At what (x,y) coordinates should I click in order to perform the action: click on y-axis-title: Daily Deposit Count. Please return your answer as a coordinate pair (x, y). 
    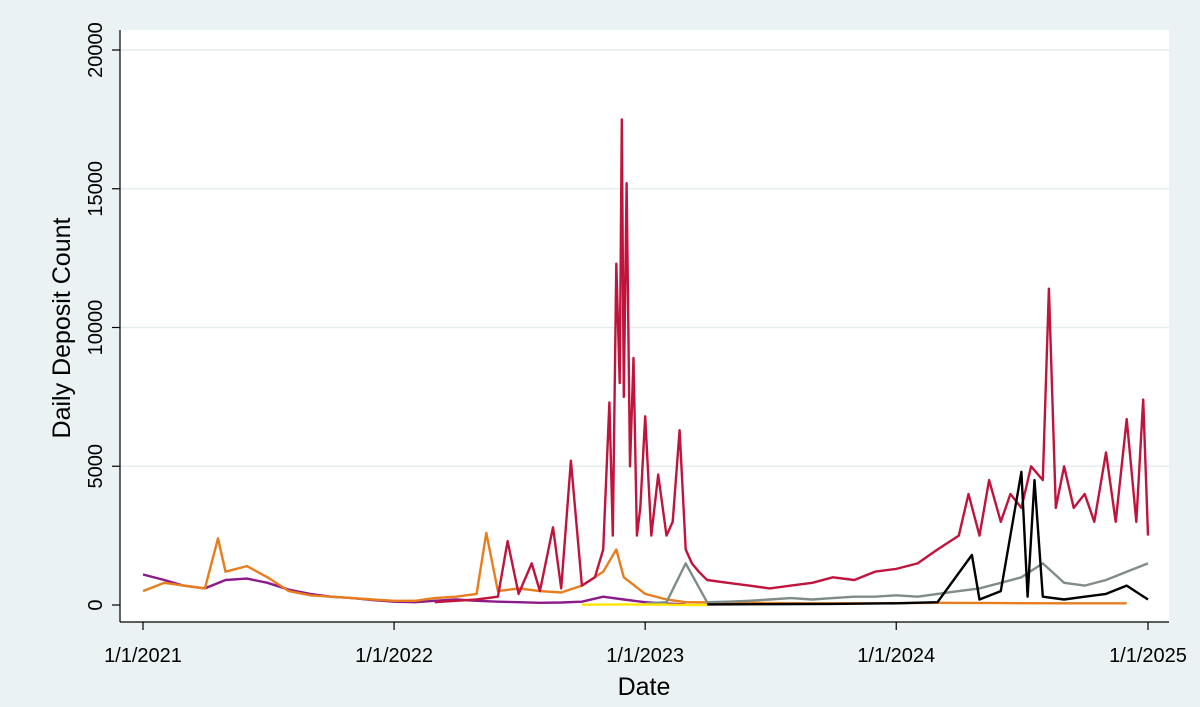
    Looking at the image, I should click on (62, 327).